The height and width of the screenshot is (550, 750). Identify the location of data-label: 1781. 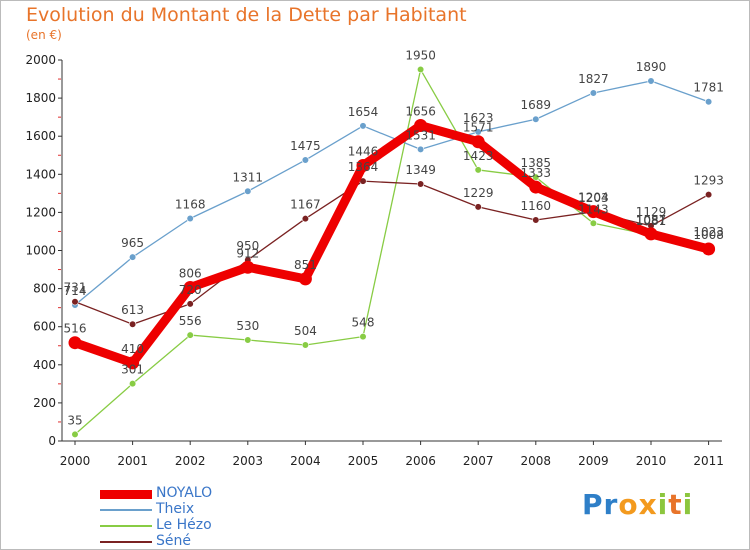
(708, 88).